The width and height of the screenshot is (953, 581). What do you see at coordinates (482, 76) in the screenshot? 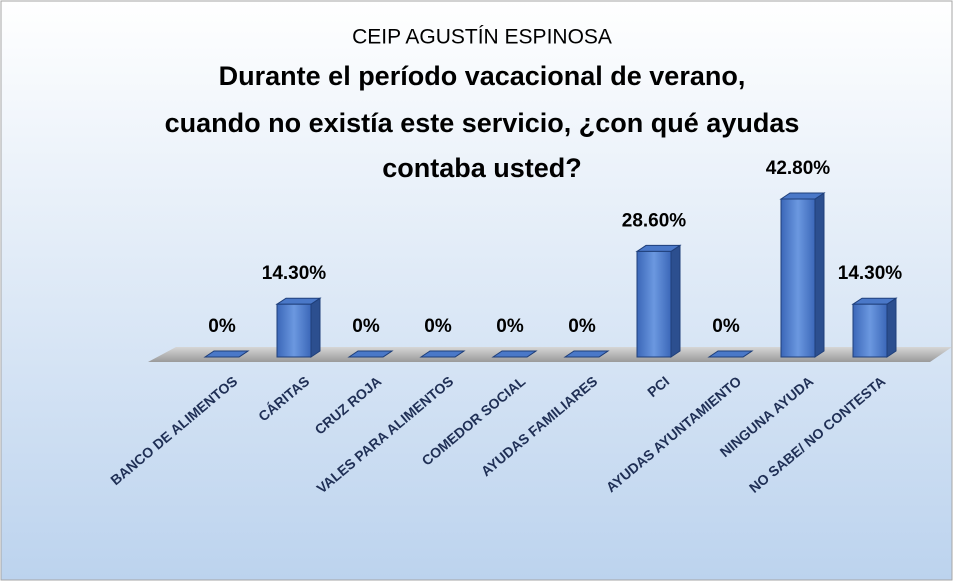
I see `chart-title: Durante el período vacacional de verano,` at bounding box center [482, 76].